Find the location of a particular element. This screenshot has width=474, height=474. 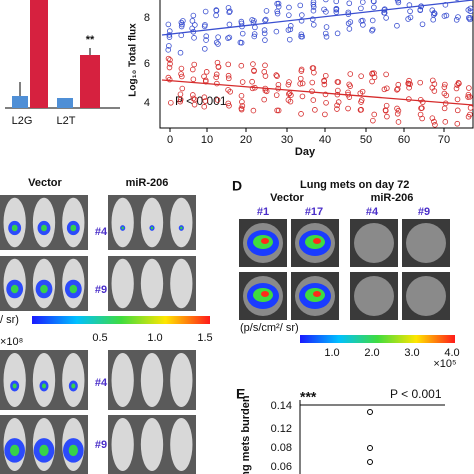

panel-letter: E is located at coordinates (240, 394).